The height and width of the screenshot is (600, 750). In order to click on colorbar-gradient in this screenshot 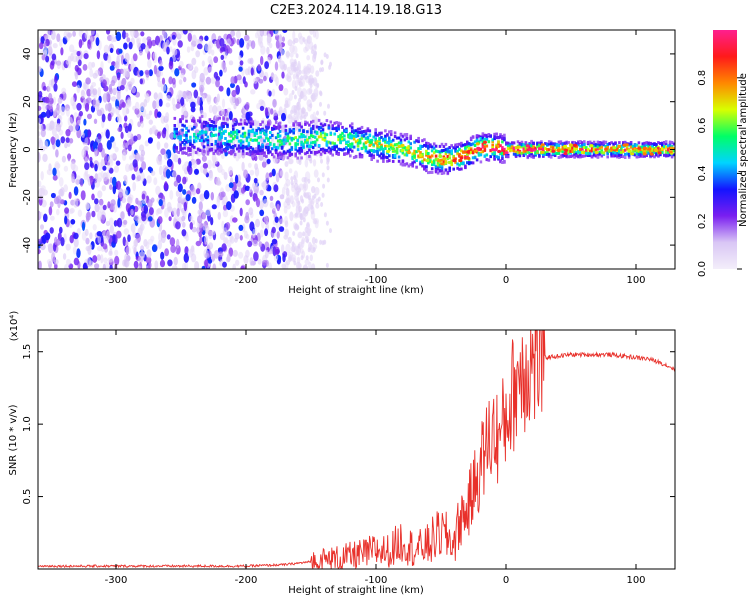, I will do `click(725, 149)`.